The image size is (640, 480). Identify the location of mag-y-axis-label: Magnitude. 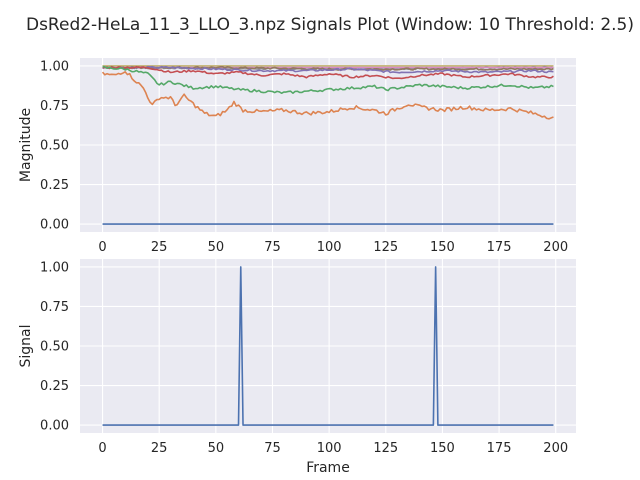
(26, 145).